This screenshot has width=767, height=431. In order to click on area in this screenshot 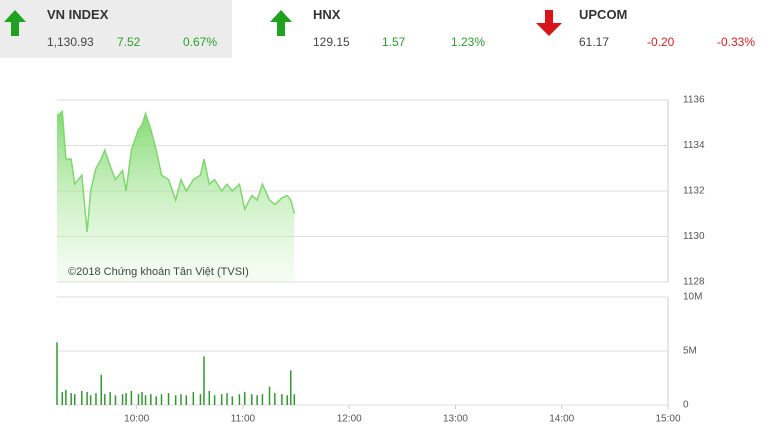, I will do `click(176, 196)`.